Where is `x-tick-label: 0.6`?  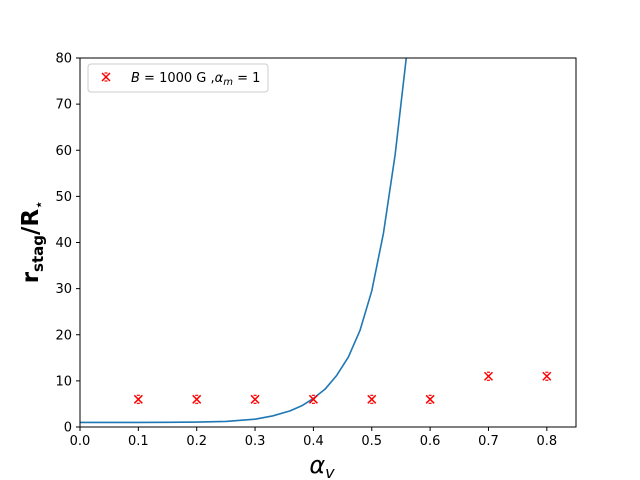
x-tick-label: 0.6 is located at coordinates (430, 441).